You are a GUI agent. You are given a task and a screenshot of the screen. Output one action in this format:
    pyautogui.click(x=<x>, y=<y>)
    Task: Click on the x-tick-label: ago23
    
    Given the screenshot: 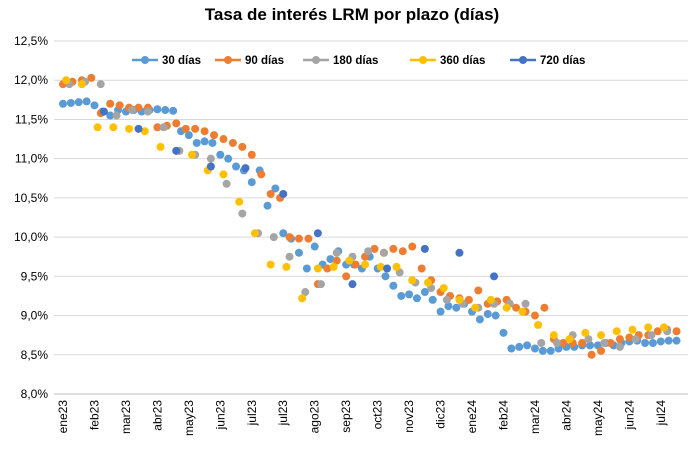 What is the action you would take?
    pyautogui.click(x=315, y=417)
    